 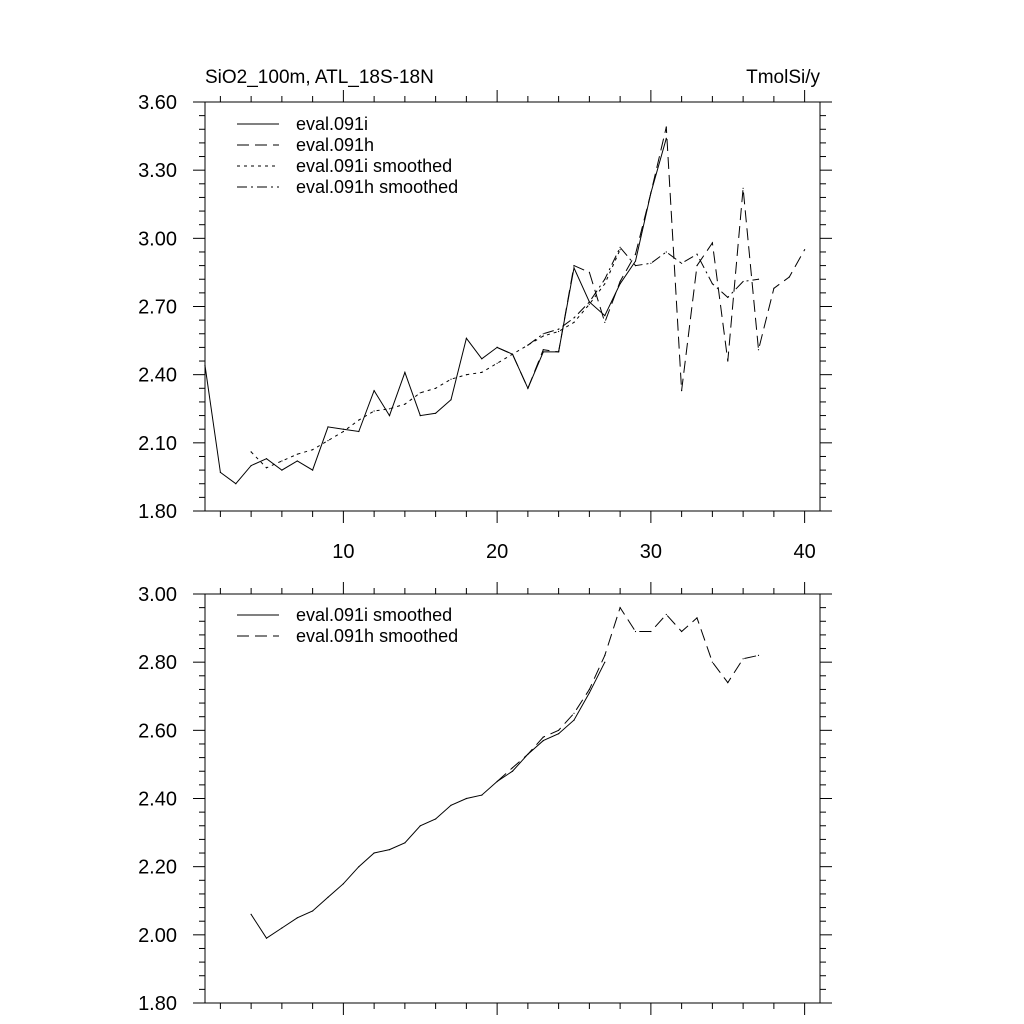 What do you see at coordinates (377, 636) in the screenshot?
I see `legend-label-2: eval.091h smoothed` at bounding box center [377, 636].